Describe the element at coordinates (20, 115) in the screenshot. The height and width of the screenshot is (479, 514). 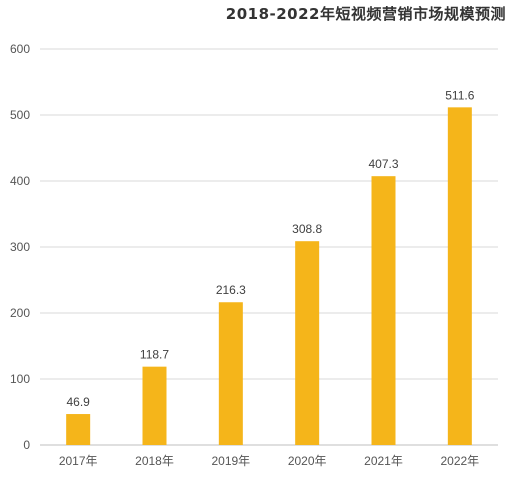
I see `y-tick-label: 500` at that location.